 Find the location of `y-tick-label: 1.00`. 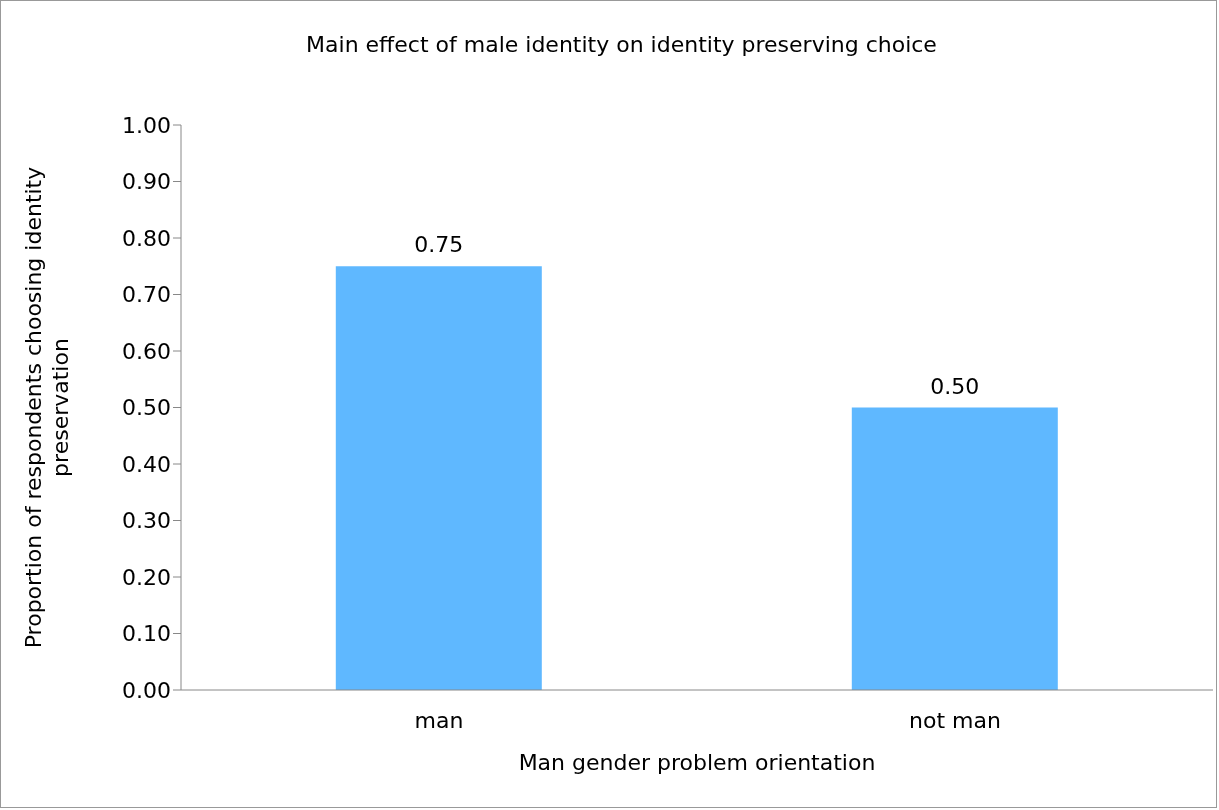

y-tick-label: 1.00 is located at coordinates (146, 125).